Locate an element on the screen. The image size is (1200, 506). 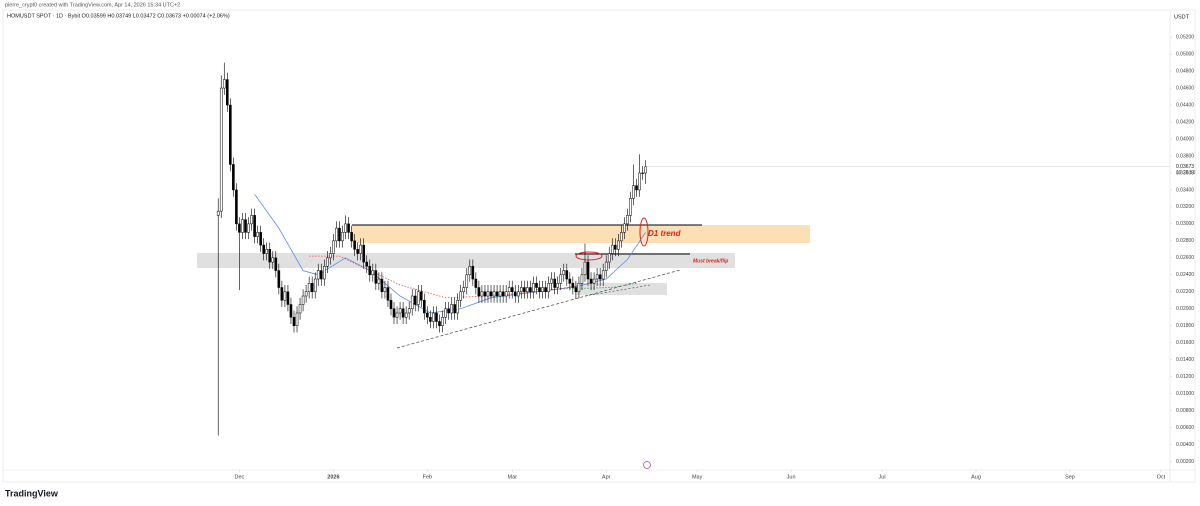
y-tick-label: 0.01000 is located at coordinates (1185, 394).